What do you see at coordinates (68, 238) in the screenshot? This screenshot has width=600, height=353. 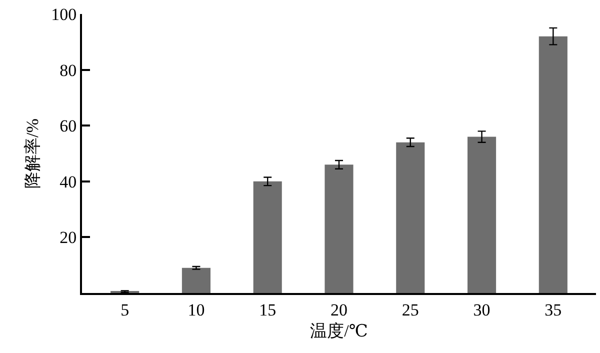 I see `y-tick-label: 20` at bounding box center [68, 238].